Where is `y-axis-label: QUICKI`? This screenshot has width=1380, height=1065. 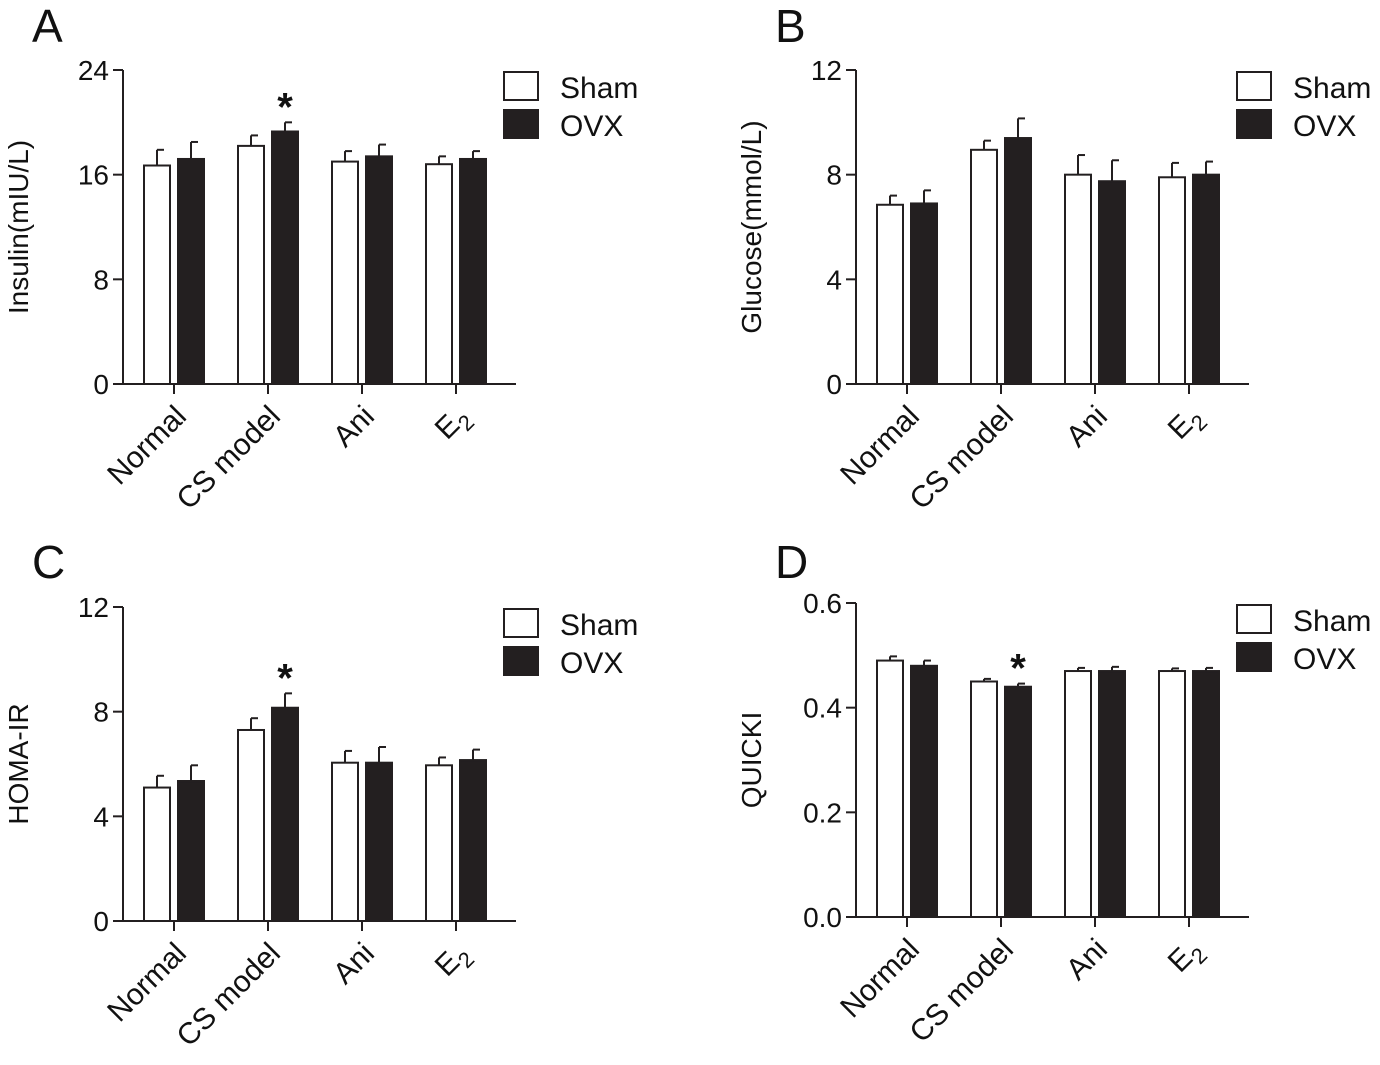
y-axis-label: QUICKI is located at coordinates (751, 760).